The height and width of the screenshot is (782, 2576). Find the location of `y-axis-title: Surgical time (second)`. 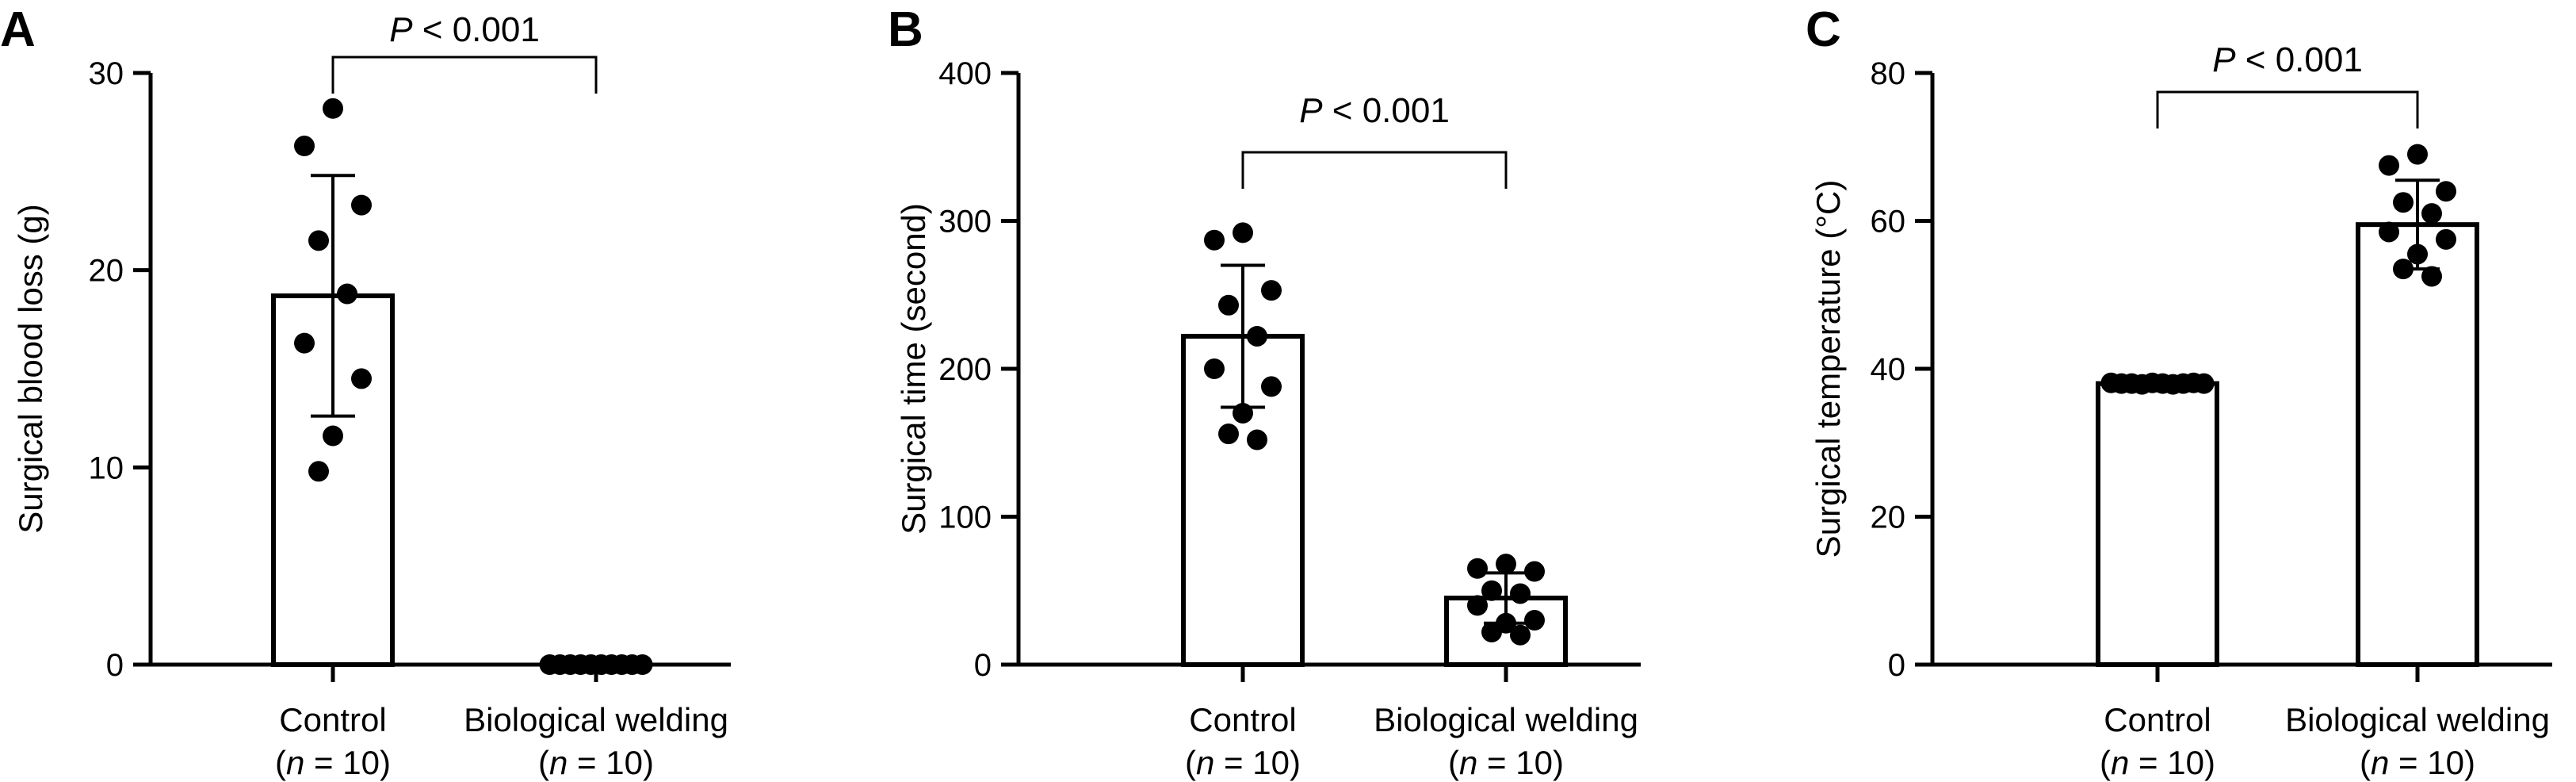

y-axis-title: Surgical time (second) is located at coordinates (913, 369).